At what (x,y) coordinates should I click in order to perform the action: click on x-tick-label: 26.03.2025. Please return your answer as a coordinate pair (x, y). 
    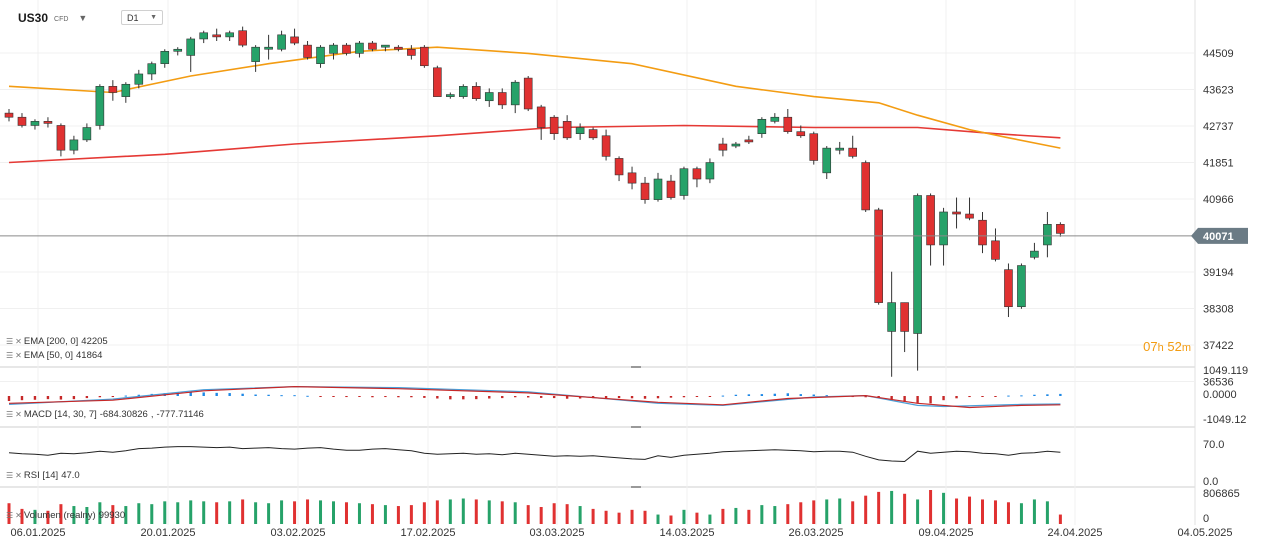
    Looking at the image, I should click on (815, 533).